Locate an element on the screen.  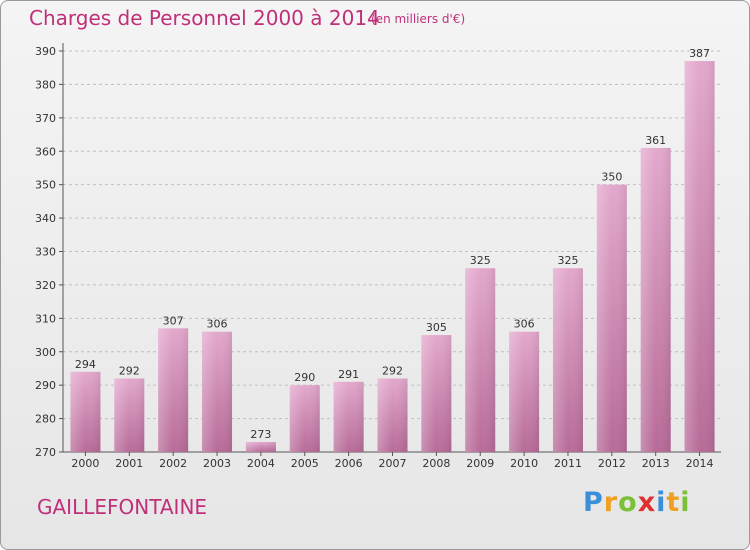
x-tick-label: 2004 is located at coordinates (261, 463).